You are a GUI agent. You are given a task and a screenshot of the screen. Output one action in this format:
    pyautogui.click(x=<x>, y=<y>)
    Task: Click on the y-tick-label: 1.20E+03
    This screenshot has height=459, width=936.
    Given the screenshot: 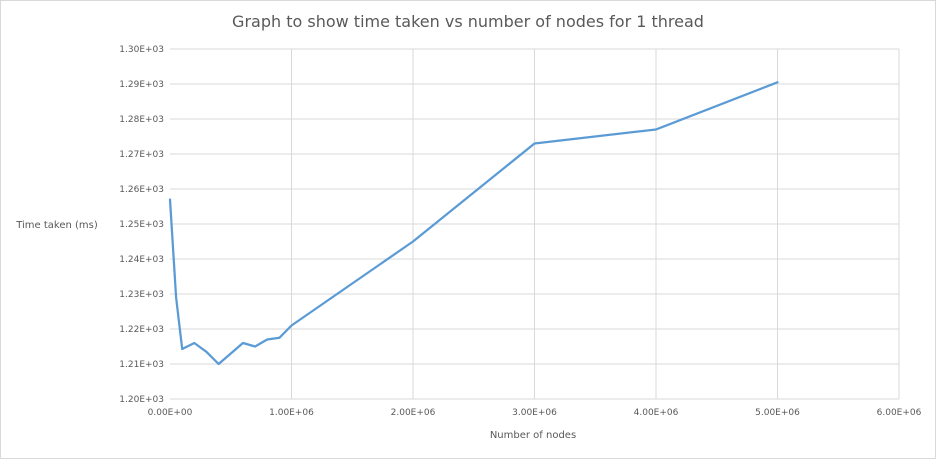 What is the action you would take?
    pyautogui.click(x=141, y=400)
    